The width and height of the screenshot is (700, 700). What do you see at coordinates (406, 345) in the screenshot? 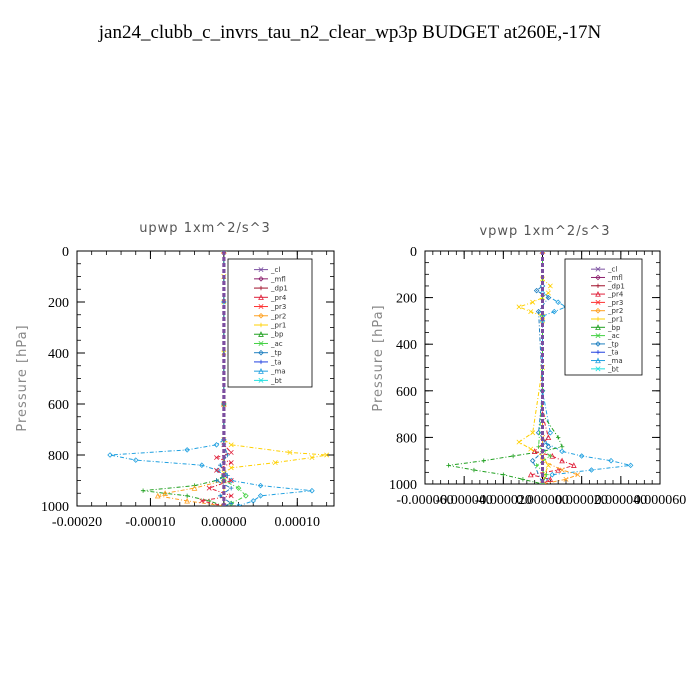
I see `y-tick-label: 400` at bounding box center [406, 345].